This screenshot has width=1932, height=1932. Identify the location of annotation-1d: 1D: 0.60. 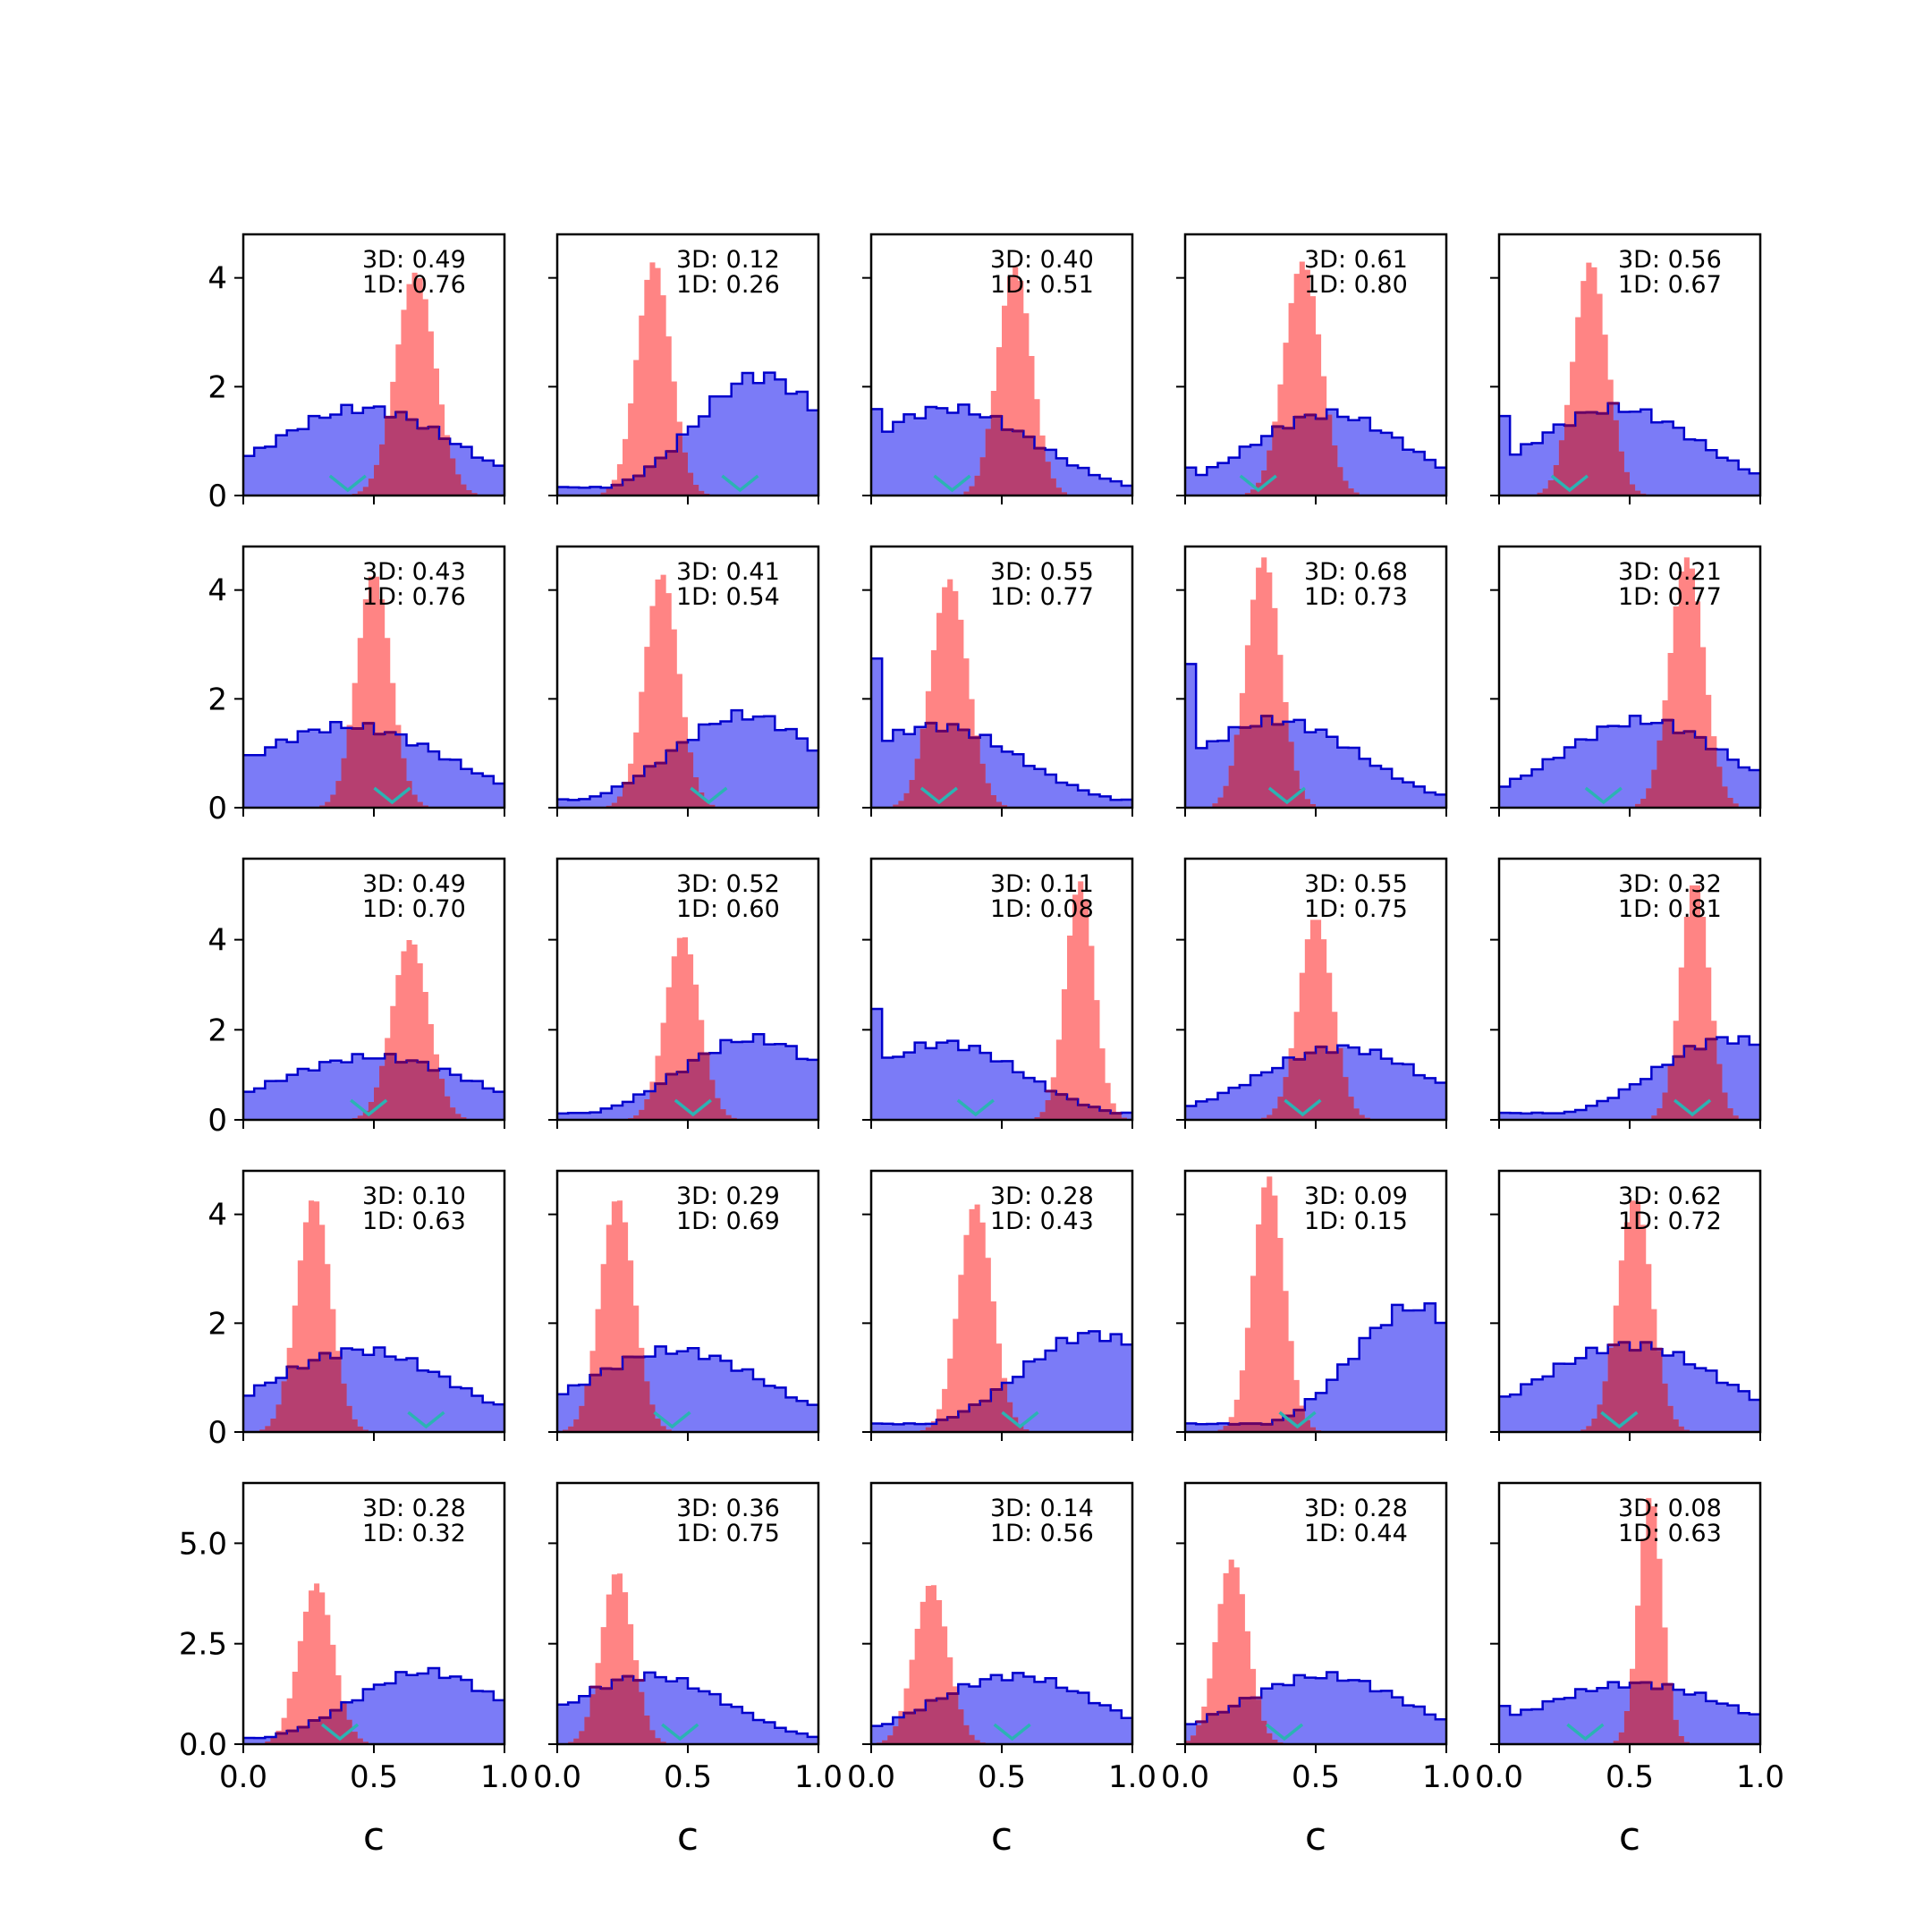
(728, 909).